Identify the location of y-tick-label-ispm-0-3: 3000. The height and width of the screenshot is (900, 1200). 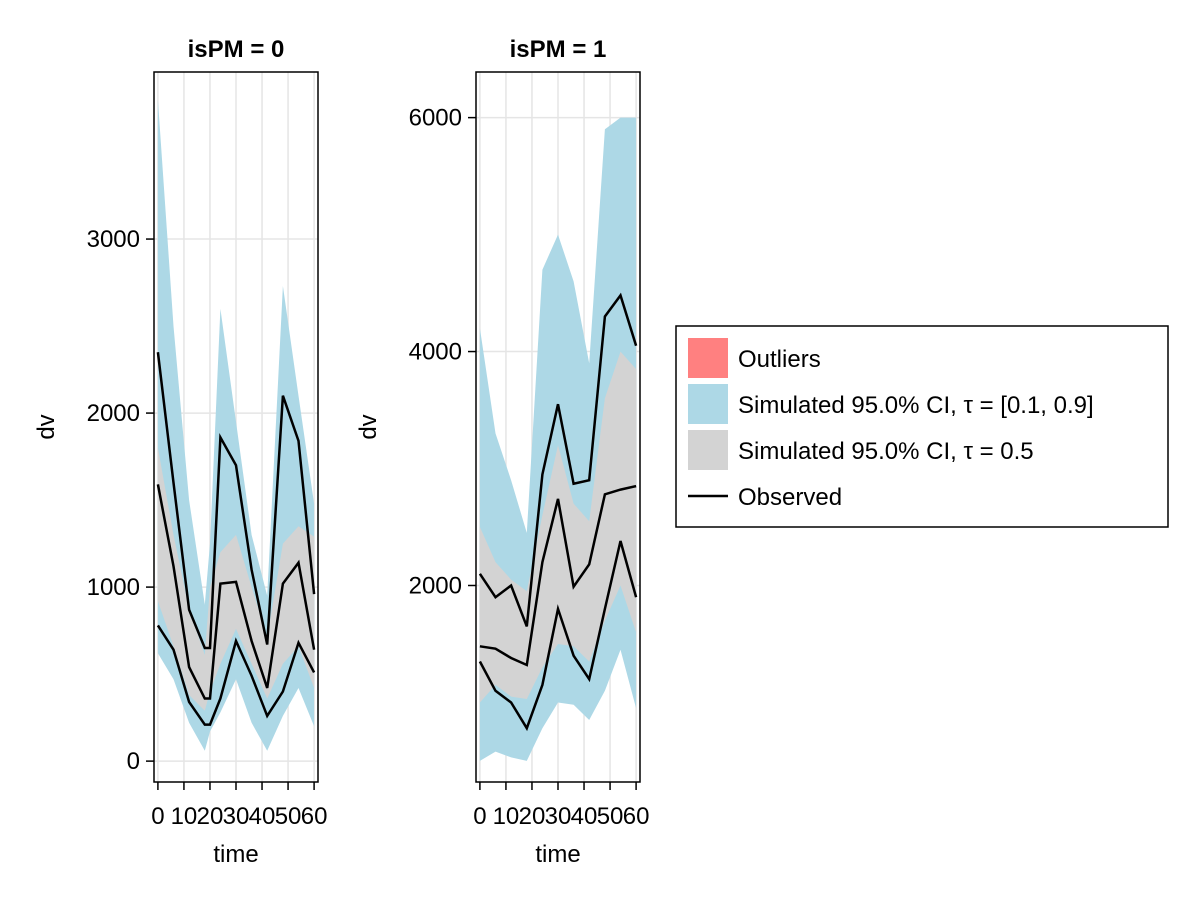
(113, 239).